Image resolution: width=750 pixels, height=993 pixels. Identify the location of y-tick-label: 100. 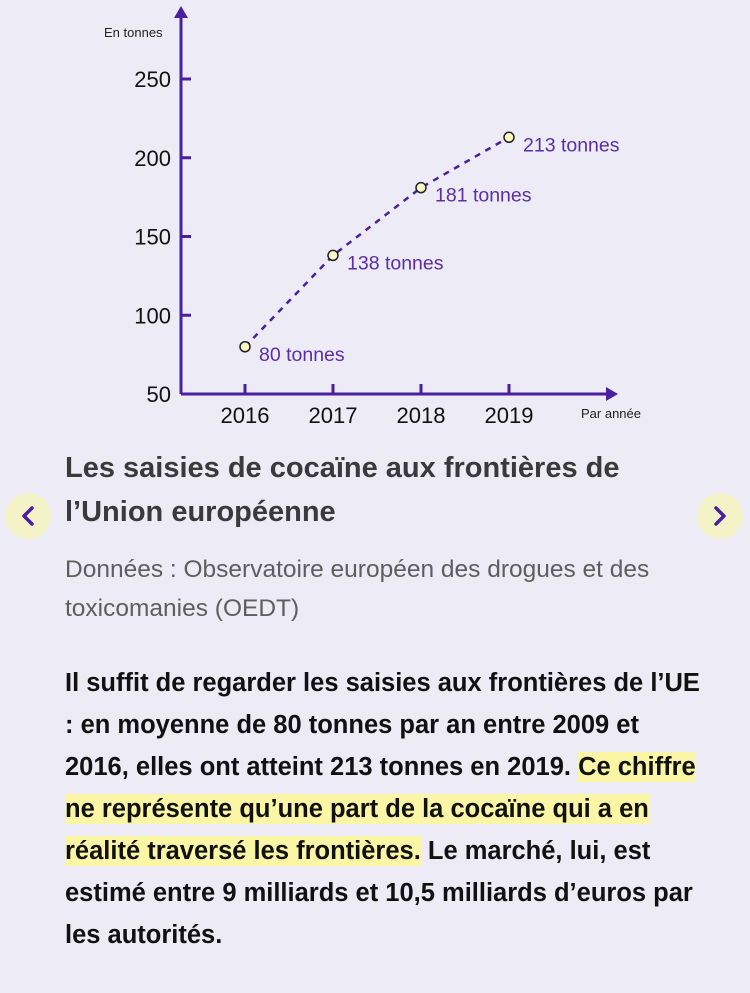
(152, 315).